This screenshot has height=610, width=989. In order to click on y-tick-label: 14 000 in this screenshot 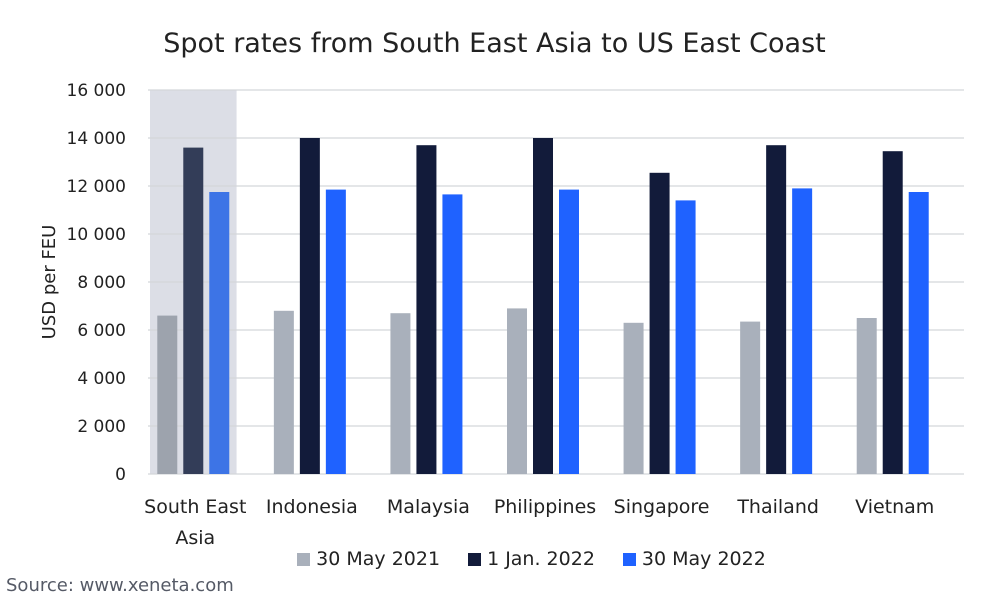, I will do `click(96, 139)`.